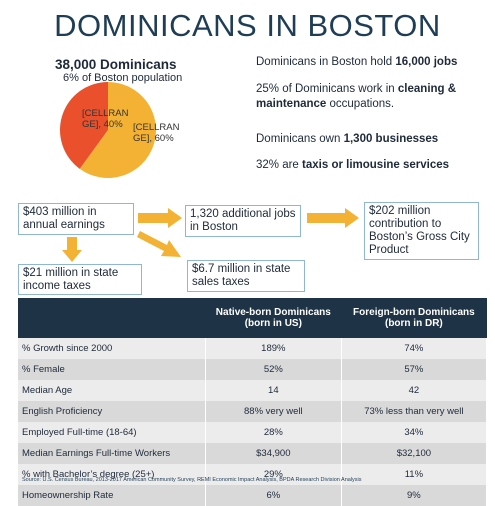  I want to click on subhead: 6% of Boston population, so click(123, 78).